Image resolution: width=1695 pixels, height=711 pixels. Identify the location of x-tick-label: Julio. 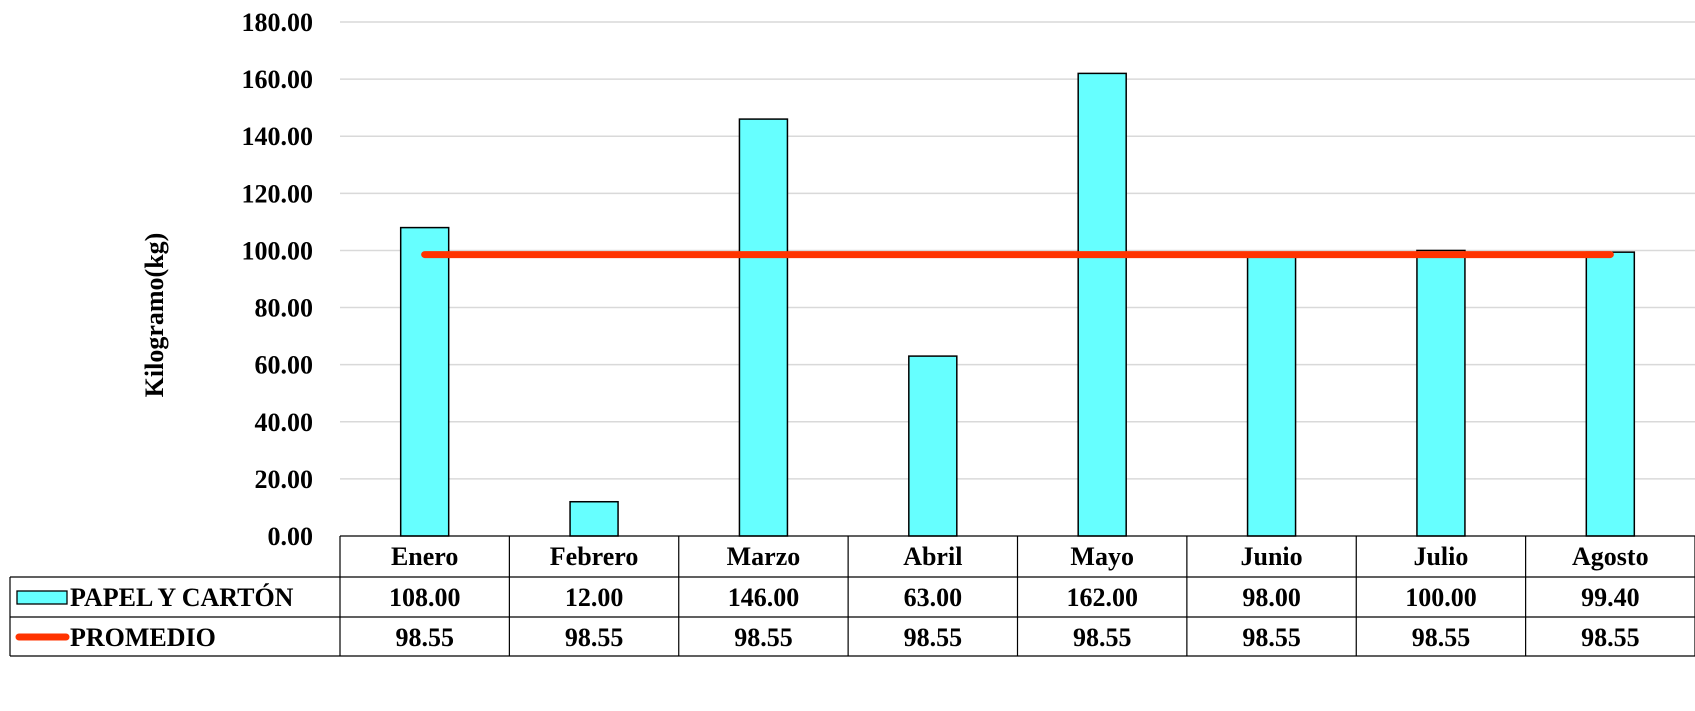
(1440, 556).